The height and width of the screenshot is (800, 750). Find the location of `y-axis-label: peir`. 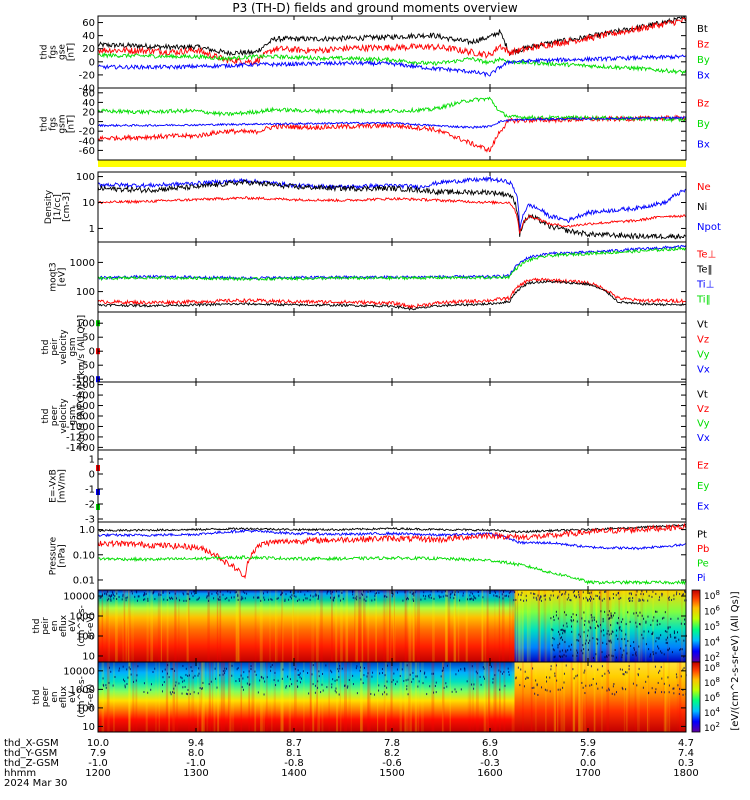

y-axis-label: peir is located at coordinates (55, 347).